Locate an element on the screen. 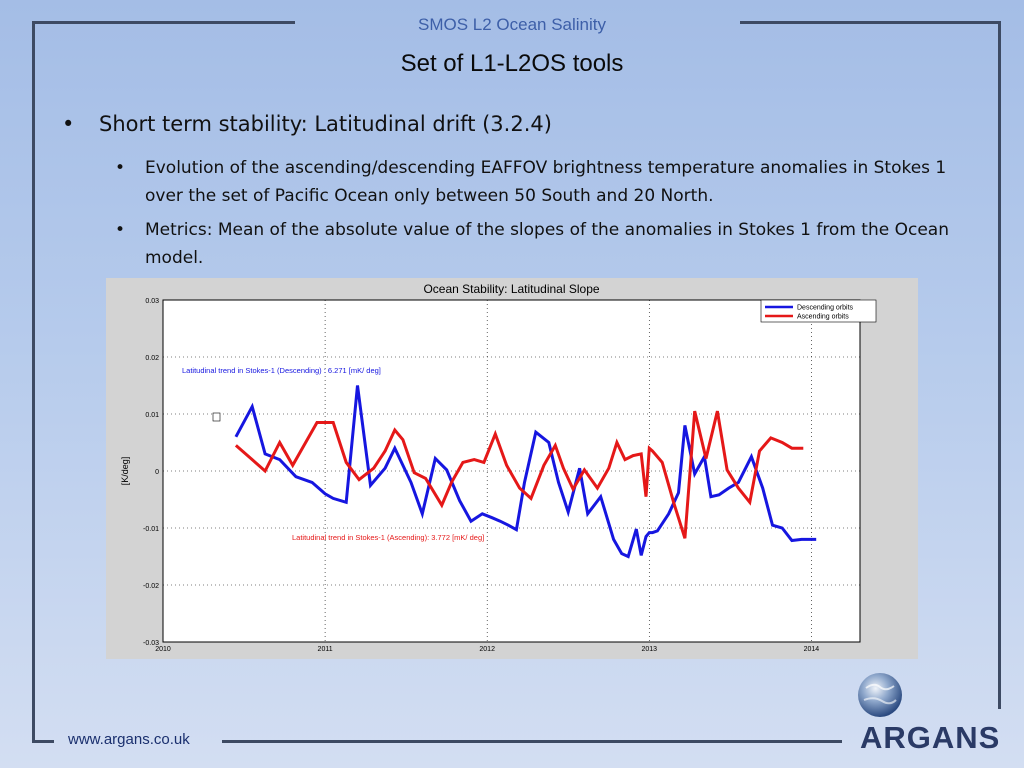 Image resolution: width=1024 pixels, height=768 pixels. y-tick-label: 0.02 is located at coordinates (152, 358).